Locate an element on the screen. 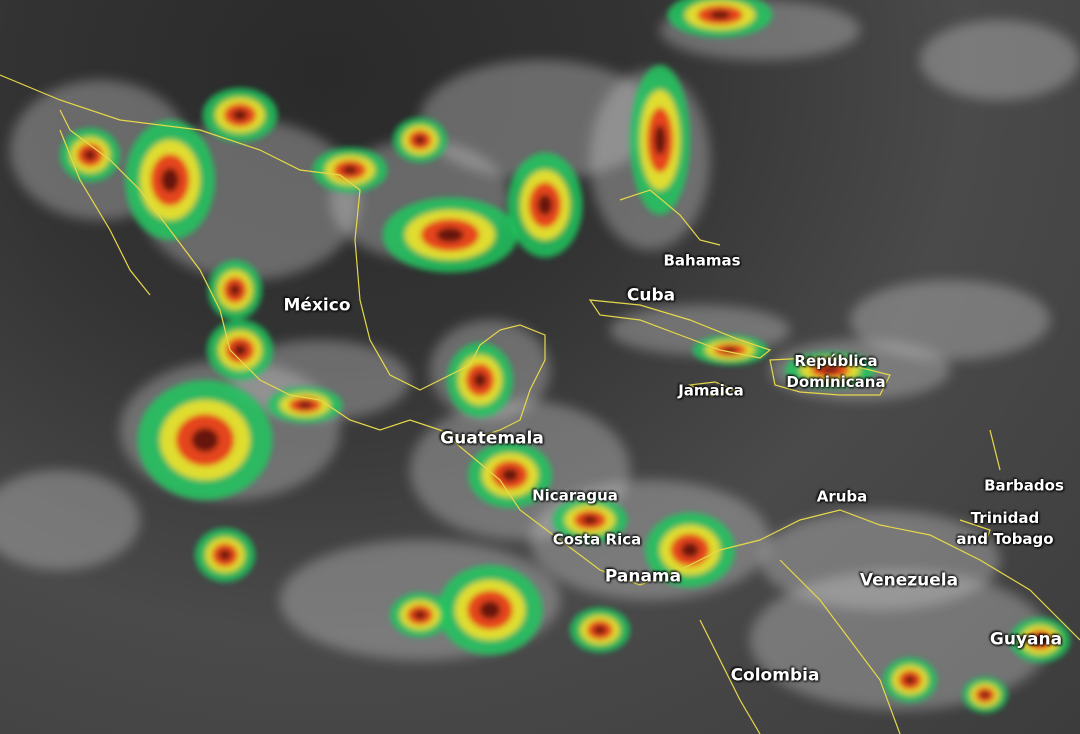 This screenshot has height=734, width=1080. label-trinidad-line-2: and Tobago is located at coordinates (1005, 539).